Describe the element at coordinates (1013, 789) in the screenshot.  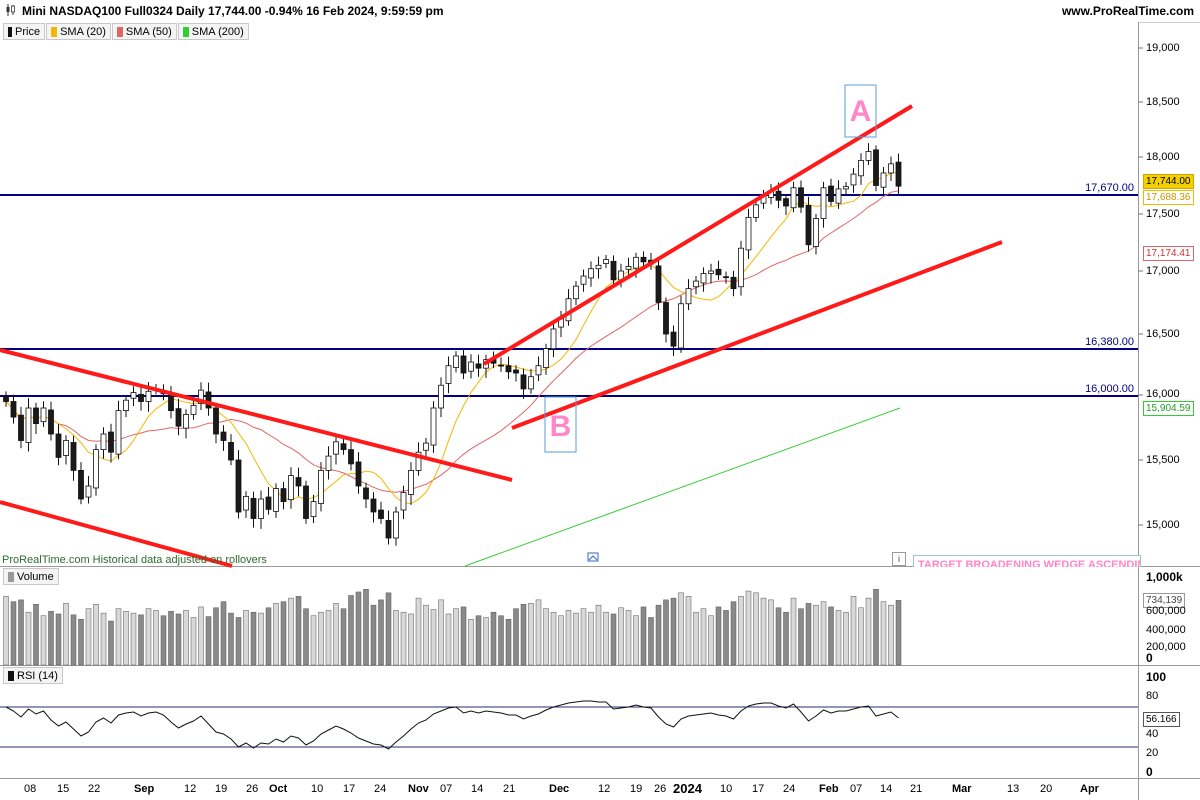
I see `date-label: 13` at that location.